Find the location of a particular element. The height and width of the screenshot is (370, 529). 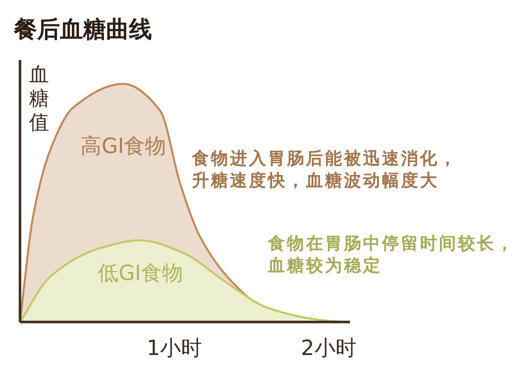

annotation: 食物进入胃肠后能被迅速消化，升糖速度快，血糖波动幅度大 is located at coordinates (325, 170).